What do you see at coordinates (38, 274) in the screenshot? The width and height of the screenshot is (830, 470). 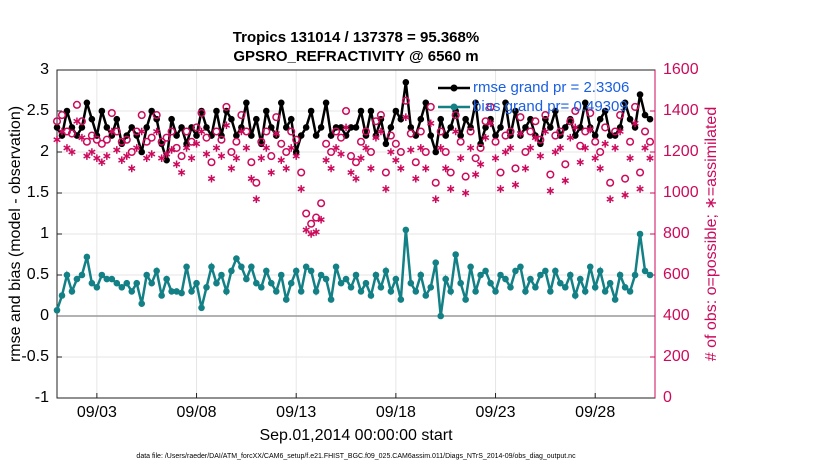 I see `y-tick-label: 0.5` at bounding box center [38, 274].